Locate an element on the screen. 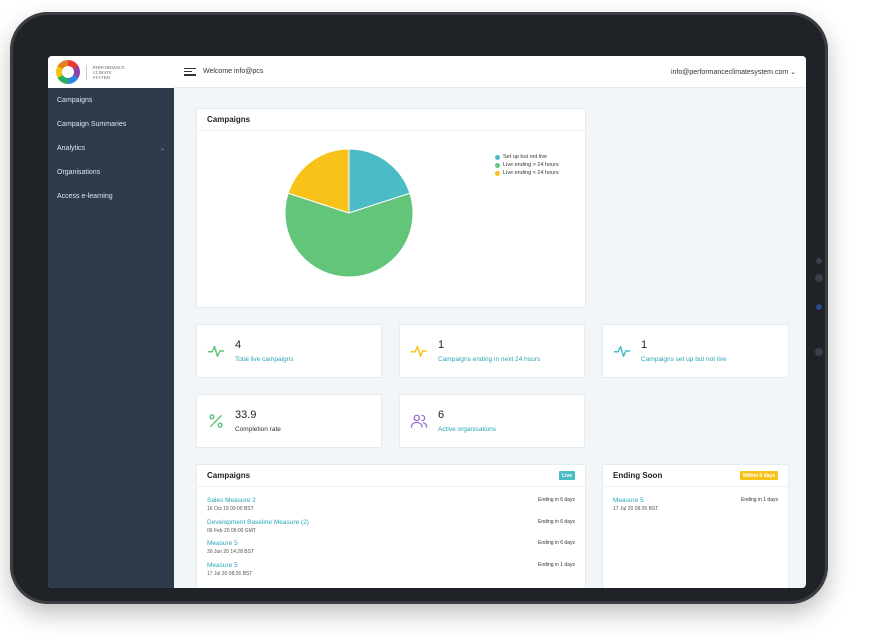  campaigns-list-title: Campaigns is located at coordinates (229, 475).